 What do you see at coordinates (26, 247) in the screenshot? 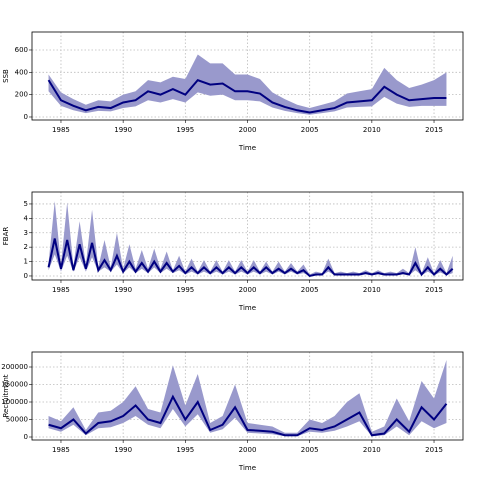
I see `y-tick-label: 2` at bounding box center [26, 247].